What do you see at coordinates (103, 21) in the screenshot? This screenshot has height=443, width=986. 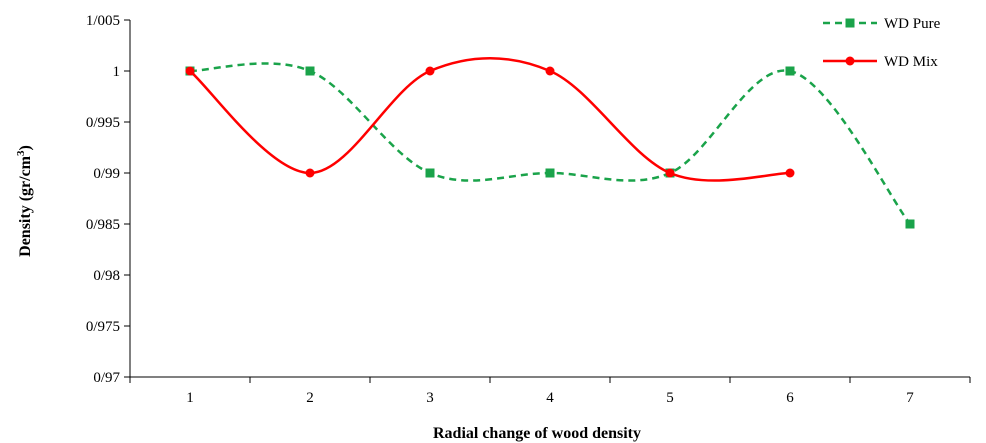 I see `y-tick-label: 1/005` at bounding box center [103, 21].